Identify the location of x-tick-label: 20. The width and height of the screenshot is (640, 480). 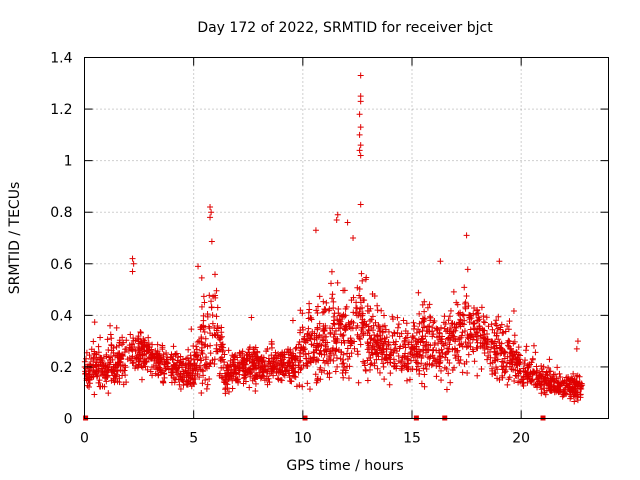
(521, 439).